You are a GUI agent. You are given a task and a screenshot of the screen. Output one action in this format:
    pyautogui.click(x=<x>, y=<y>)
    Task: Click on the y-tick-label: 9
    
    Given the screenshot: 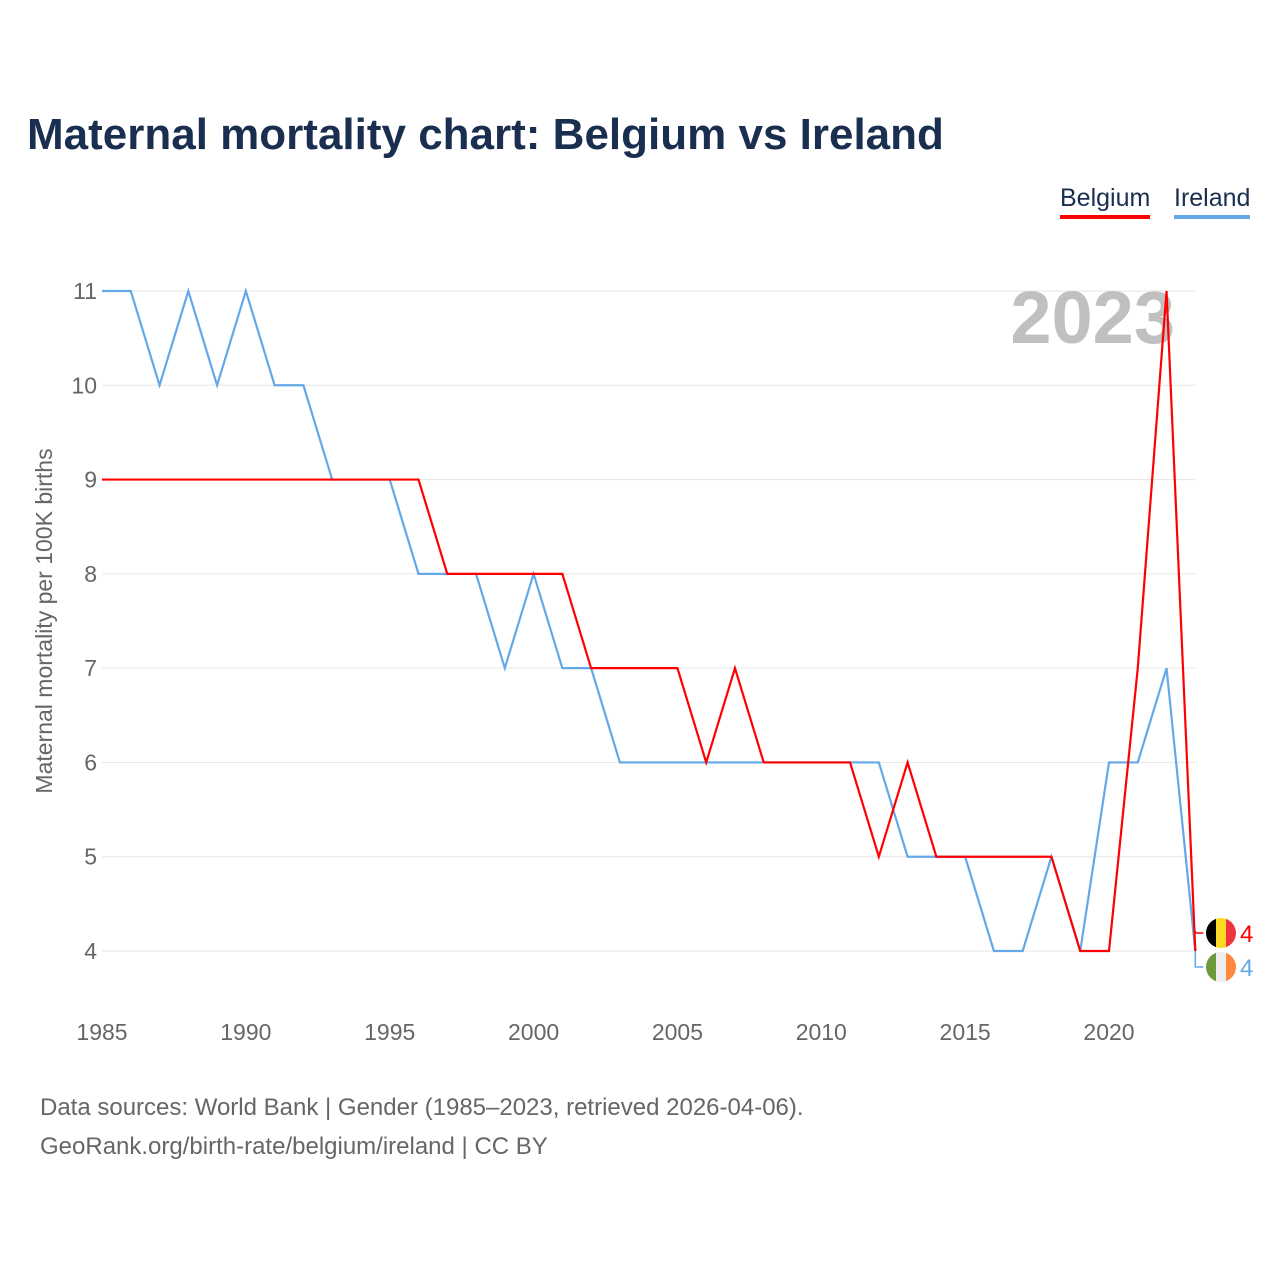 What is the action you would take?
    pyautogui.click(x=90, y=480)
    